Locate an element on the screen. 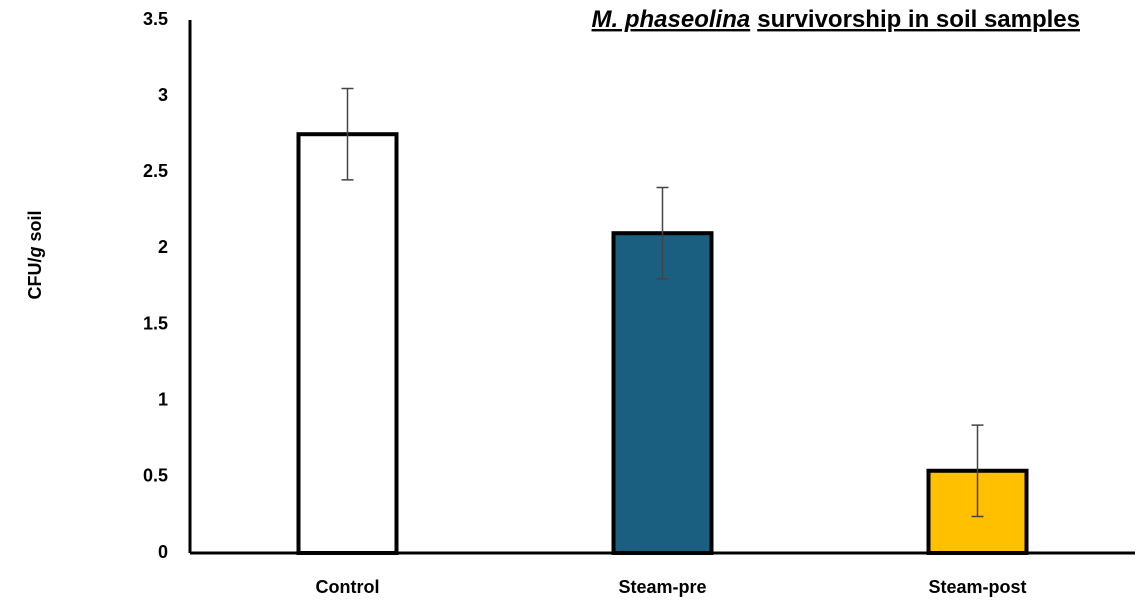 This screenshot has height=604, width=1139. y-label-italic: g is located at coordinates (35, 253).